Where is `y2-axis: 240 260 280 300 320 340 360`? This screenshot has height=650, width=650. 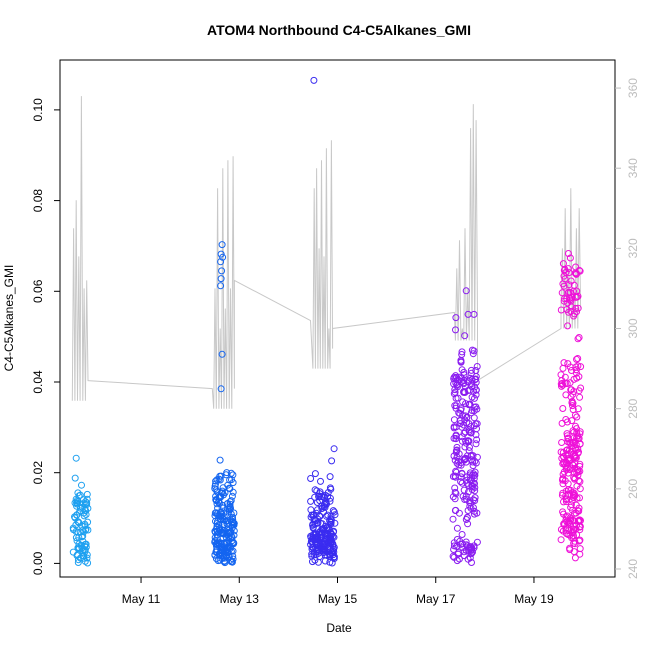 y2-axis: 240 260 280 300 320 340 360 is located at coordinates (627, 328).